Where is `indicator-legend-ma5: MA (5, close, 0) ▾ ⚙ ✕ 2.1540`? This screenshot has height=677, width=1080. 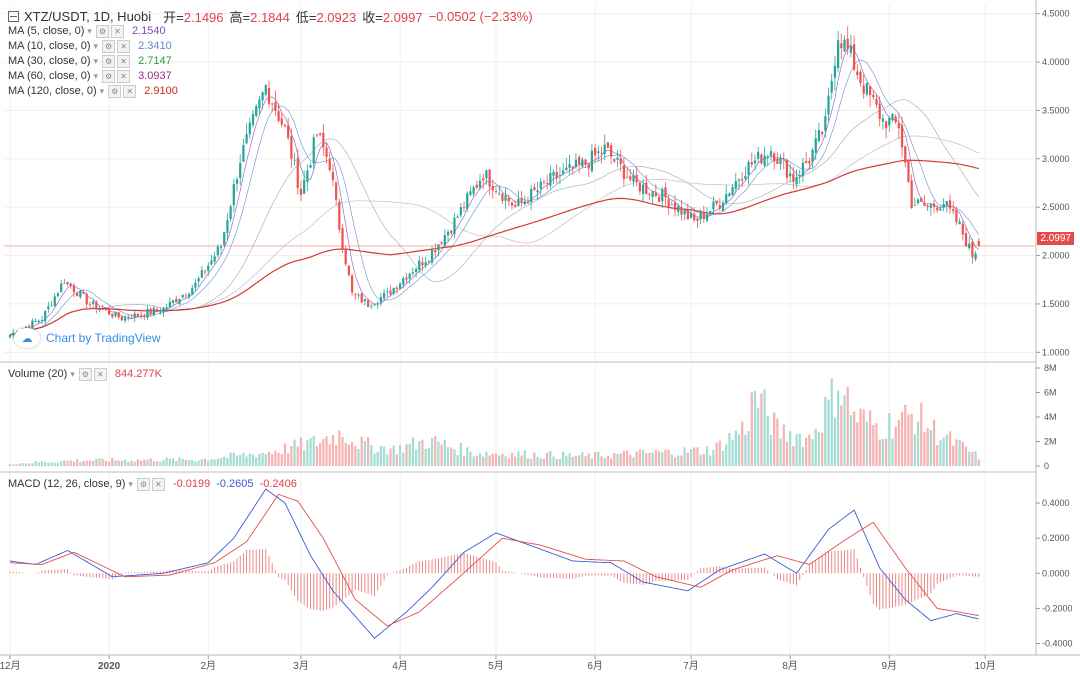 indicator-legend-ma5: MA (5, close, 0) ▾ ⚙ ✕ 2.1540 is located at coordinates (87, 31).